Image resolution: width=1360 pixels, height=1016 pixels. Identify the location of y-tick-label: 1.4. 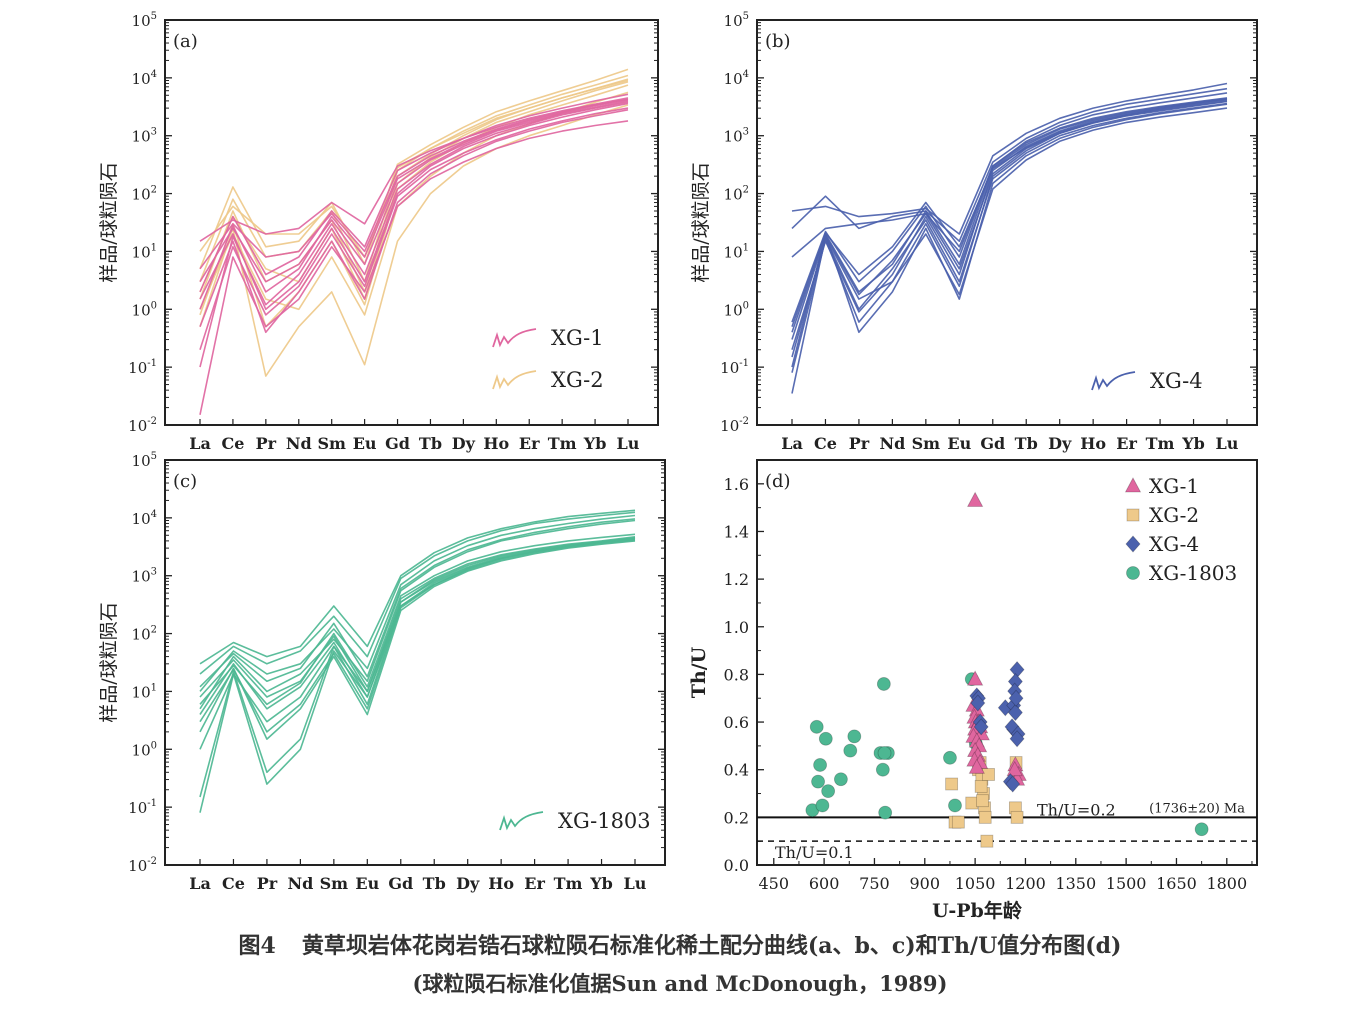
(736, 531).